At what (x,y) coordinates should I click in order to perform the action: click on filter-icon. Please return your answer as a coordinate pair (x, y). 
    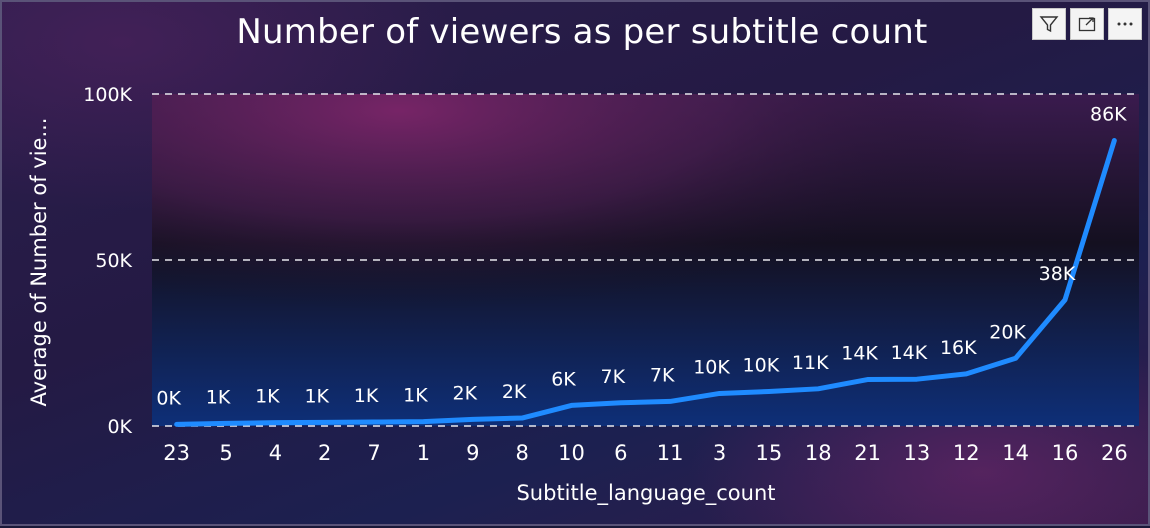
    Looking at the image, I should click on (1049, 24).